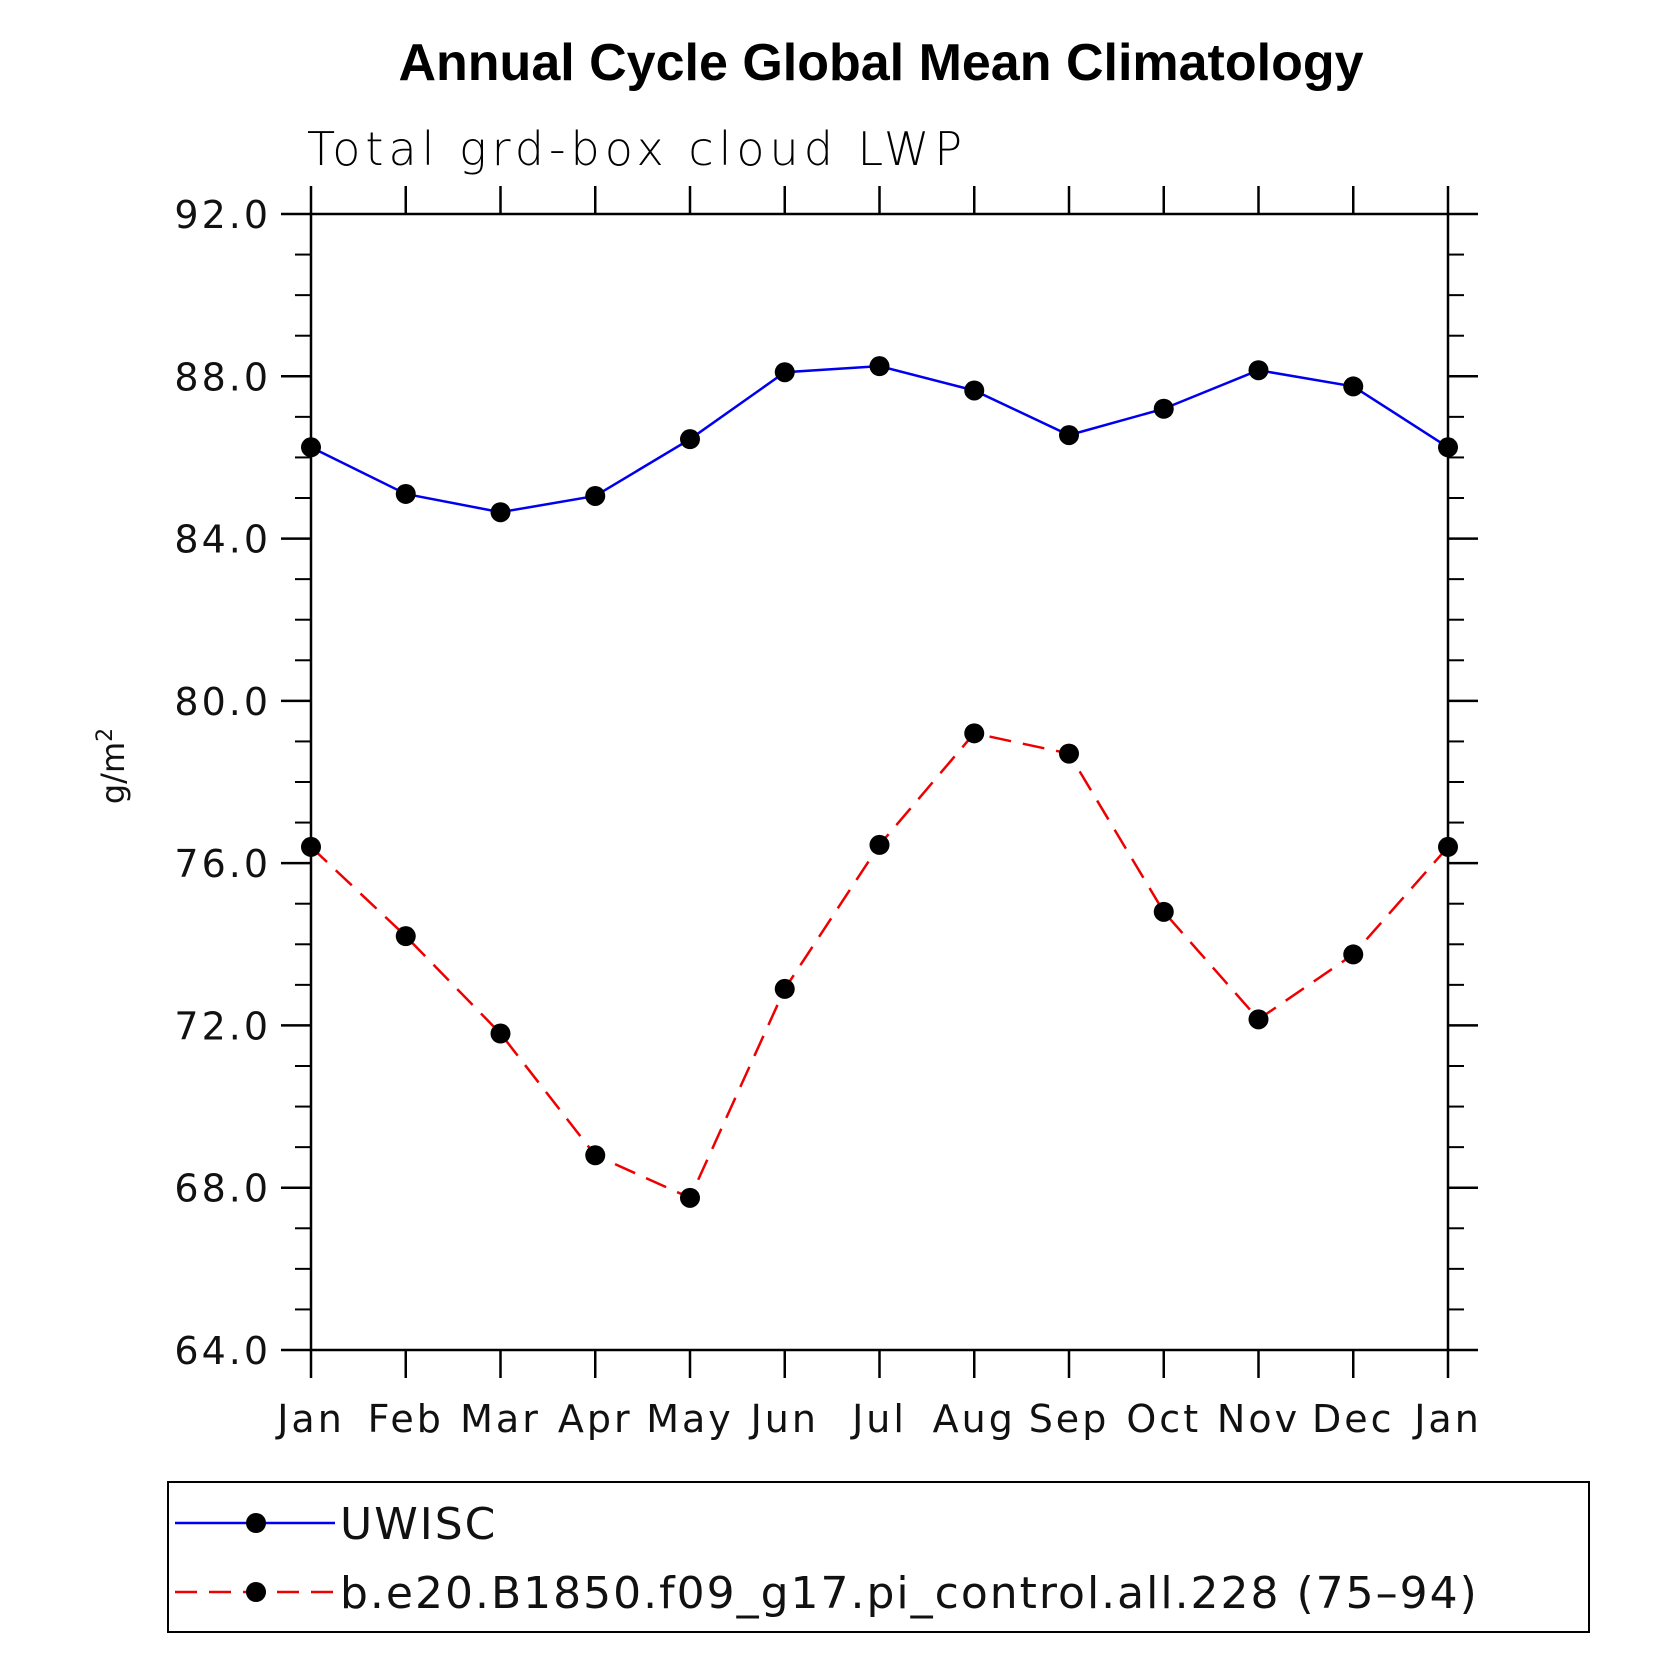 The height and width of the screenshot is (1668, 1663). What do you see at coordinates (222, 1026) in the screenshot?
I see `y-tick-label: 72.0` at bounding box center [222, 1026].